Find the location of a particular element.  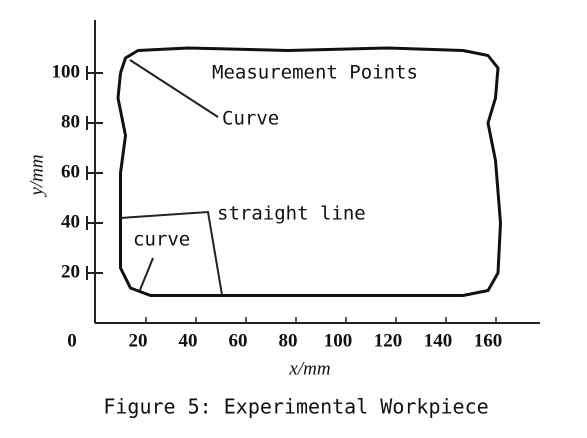

x-tick-label: 140 is located at coordinates (438, 340).